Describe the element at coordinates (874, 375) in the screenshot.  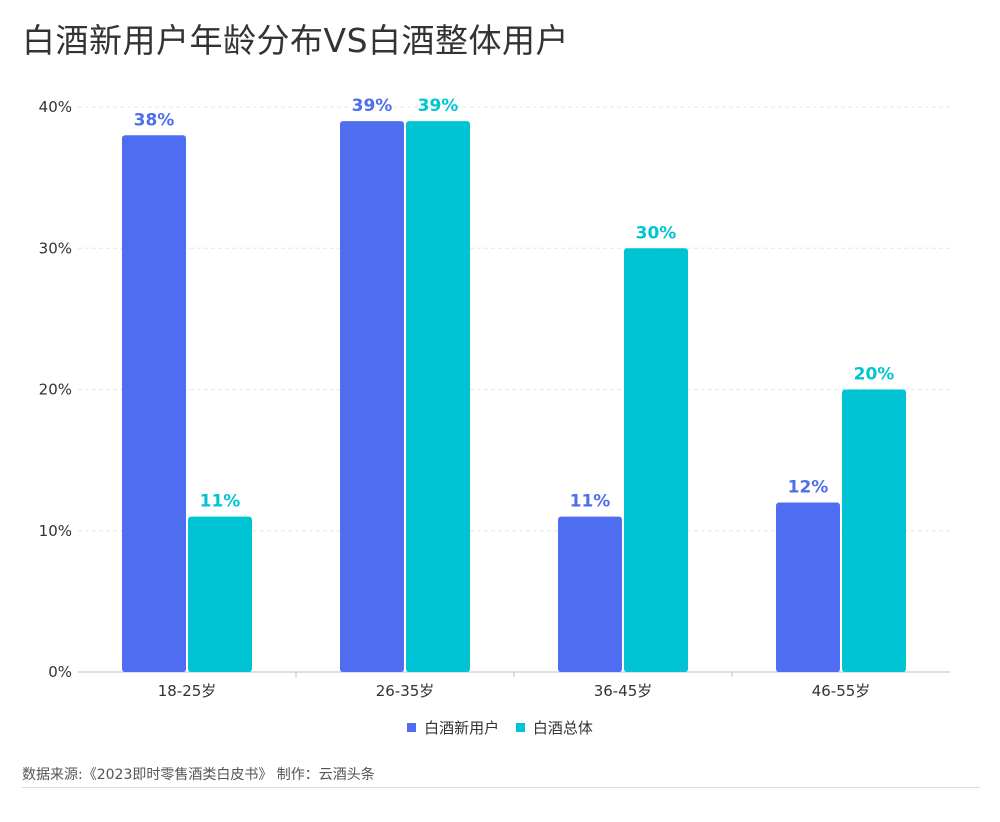
I see `bar-value-label: 20%` at that location.